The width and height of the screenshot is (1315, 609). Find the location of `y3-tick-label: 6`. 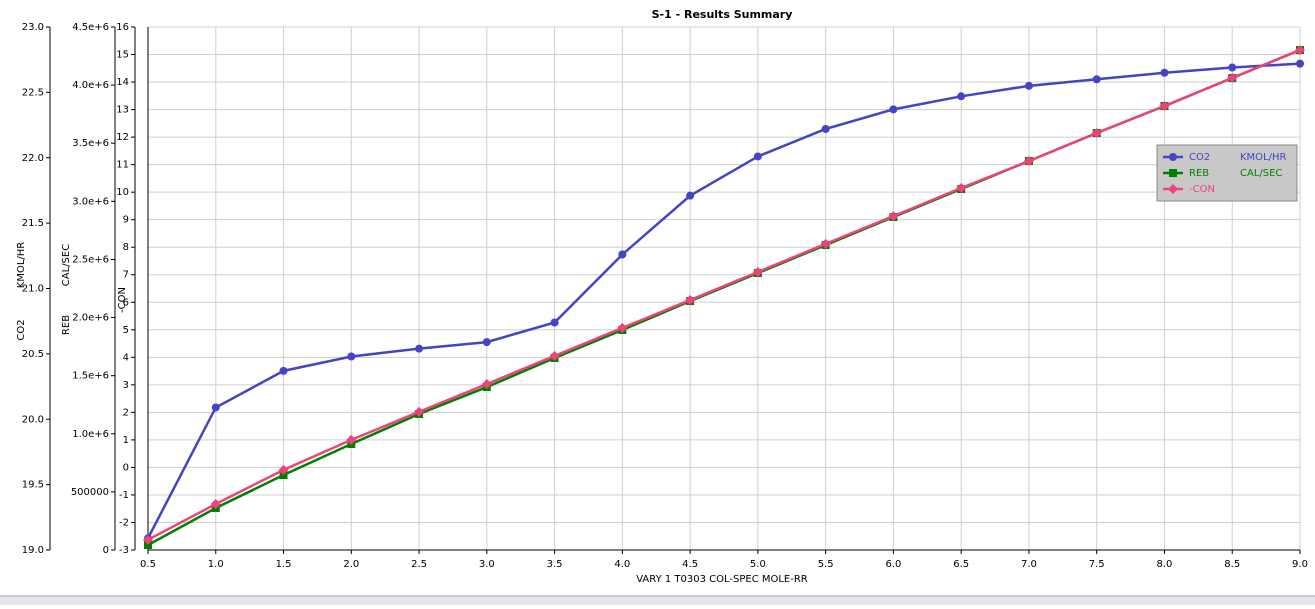

y3-tick-label: 6 is located at coordinates (126, 302).